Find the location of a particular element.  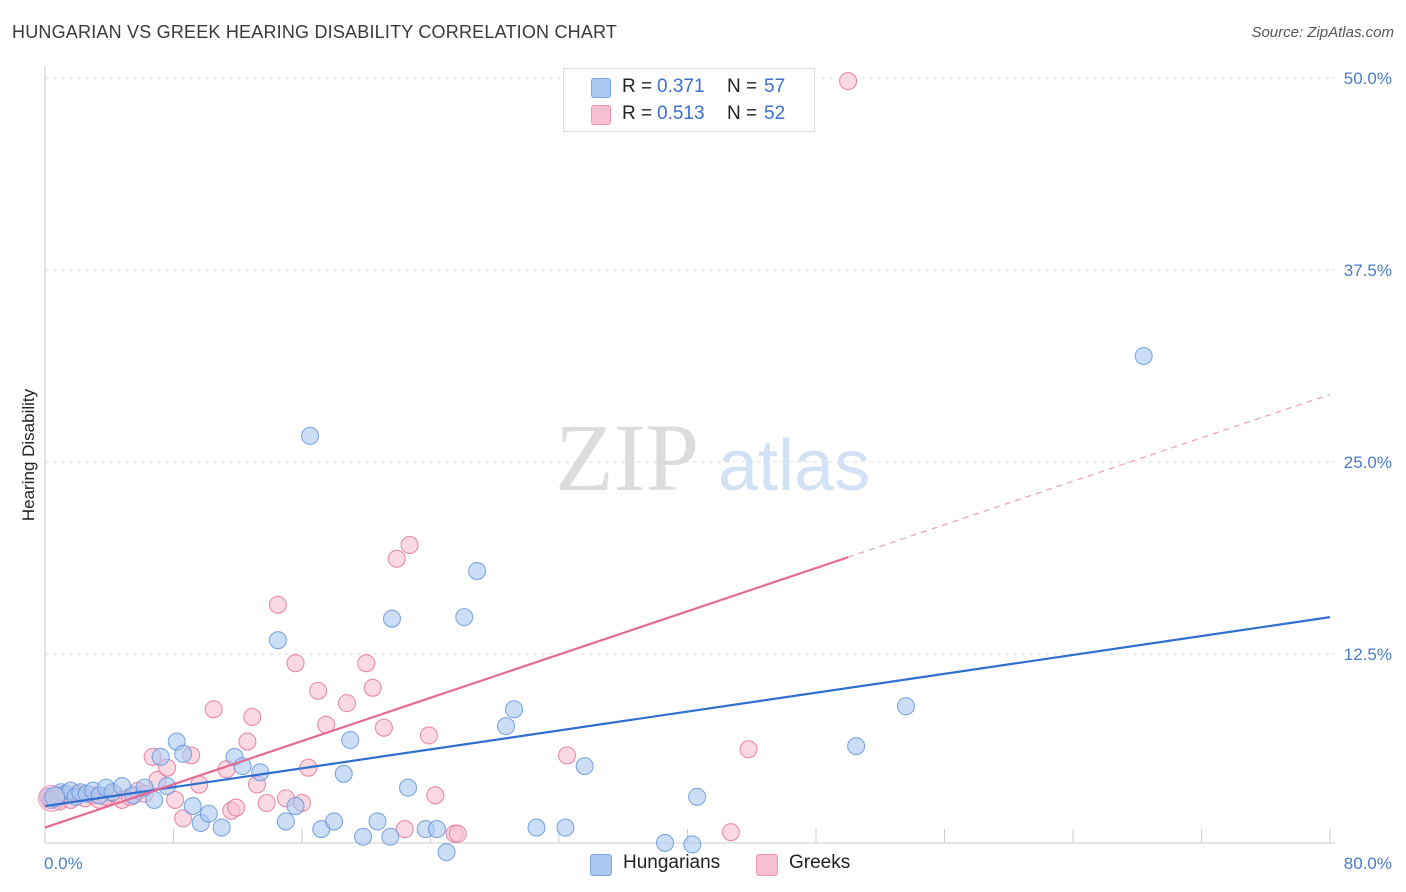

legend-r-value: 0.371 is located at coordinates (681, 86).